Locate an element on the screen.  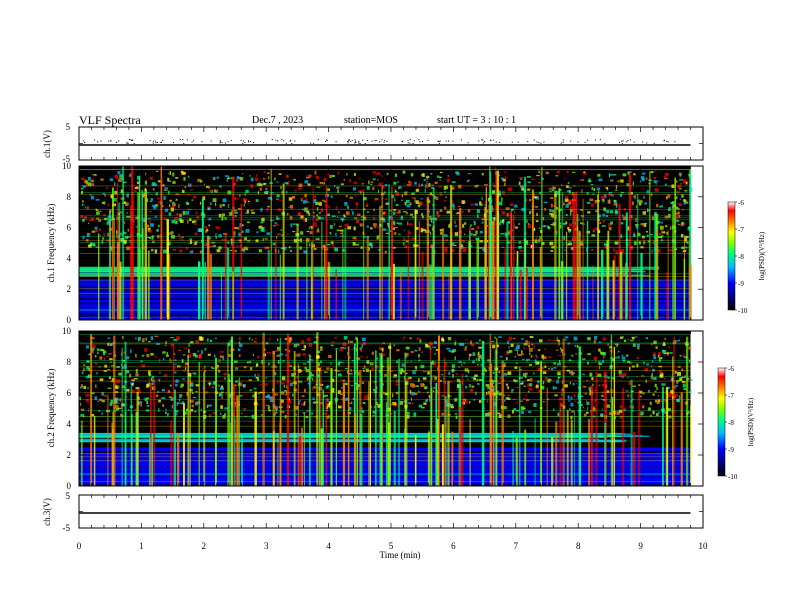
ch3-ytick-bottom: -5 is located at coordinates (67, 528).